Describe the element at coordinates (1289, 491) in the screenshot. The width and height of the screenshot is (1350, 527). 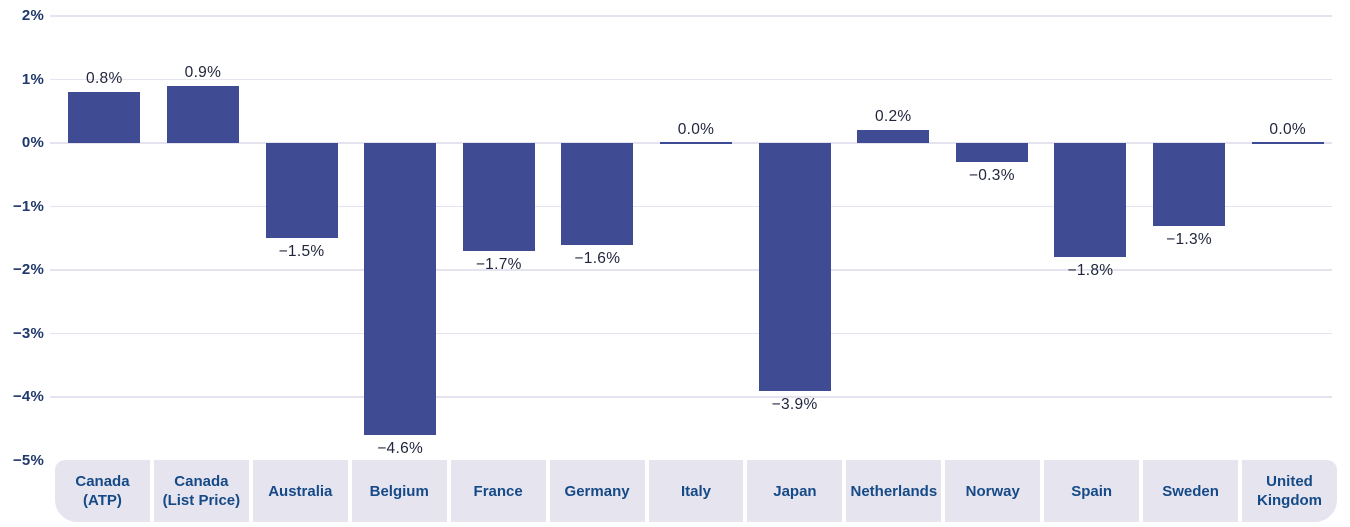
I see `category-cell-united-kingdom: United Kingdom` at that location.